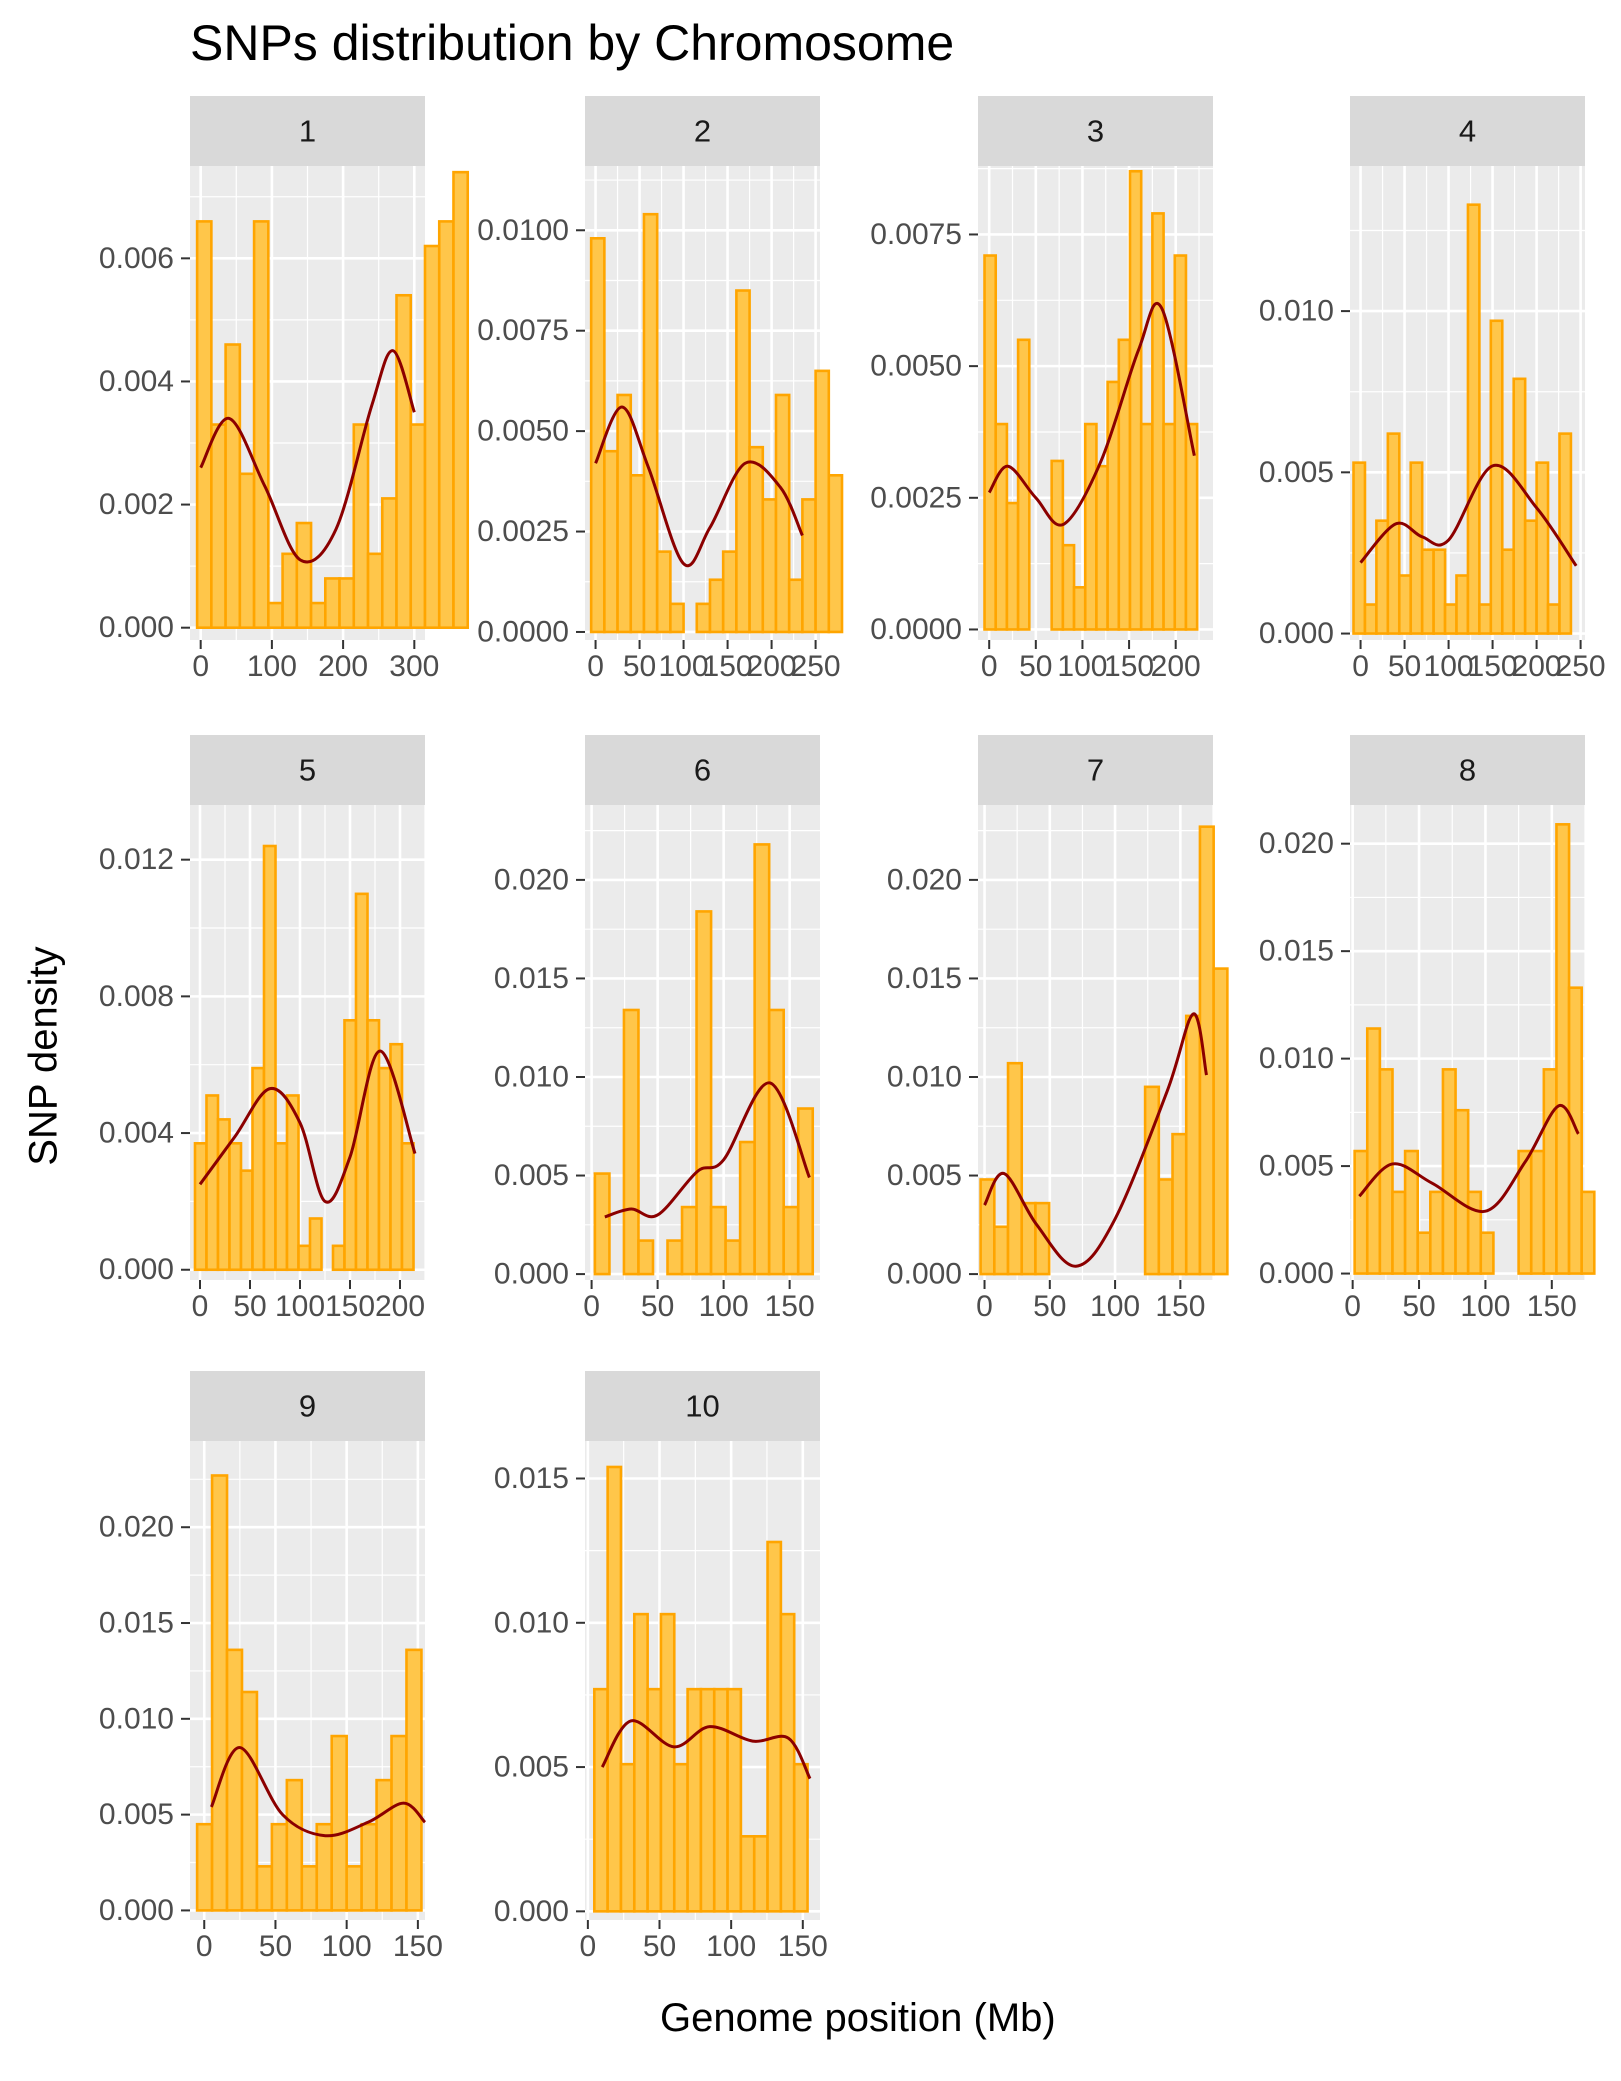  I want to click on y-tick-label: 0.0050, so click(523, 431).